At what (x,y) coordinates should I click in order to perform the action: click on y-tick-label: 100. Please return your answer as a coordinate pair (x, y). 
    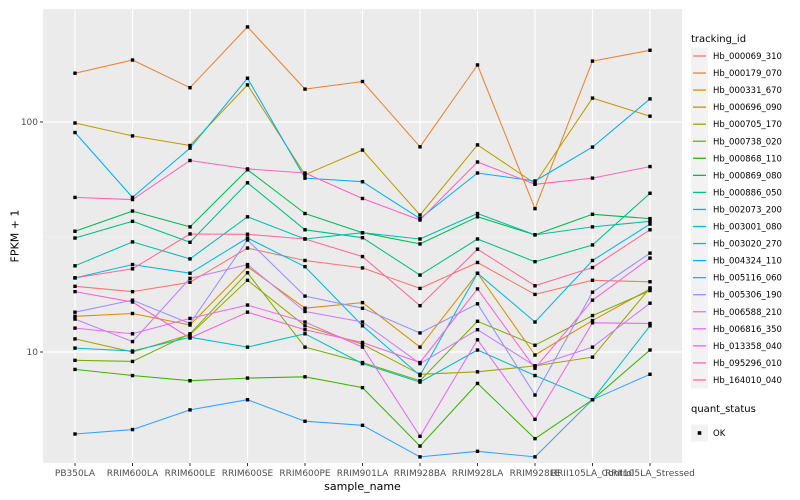
    Looking at the image, I should click on (29, 123).